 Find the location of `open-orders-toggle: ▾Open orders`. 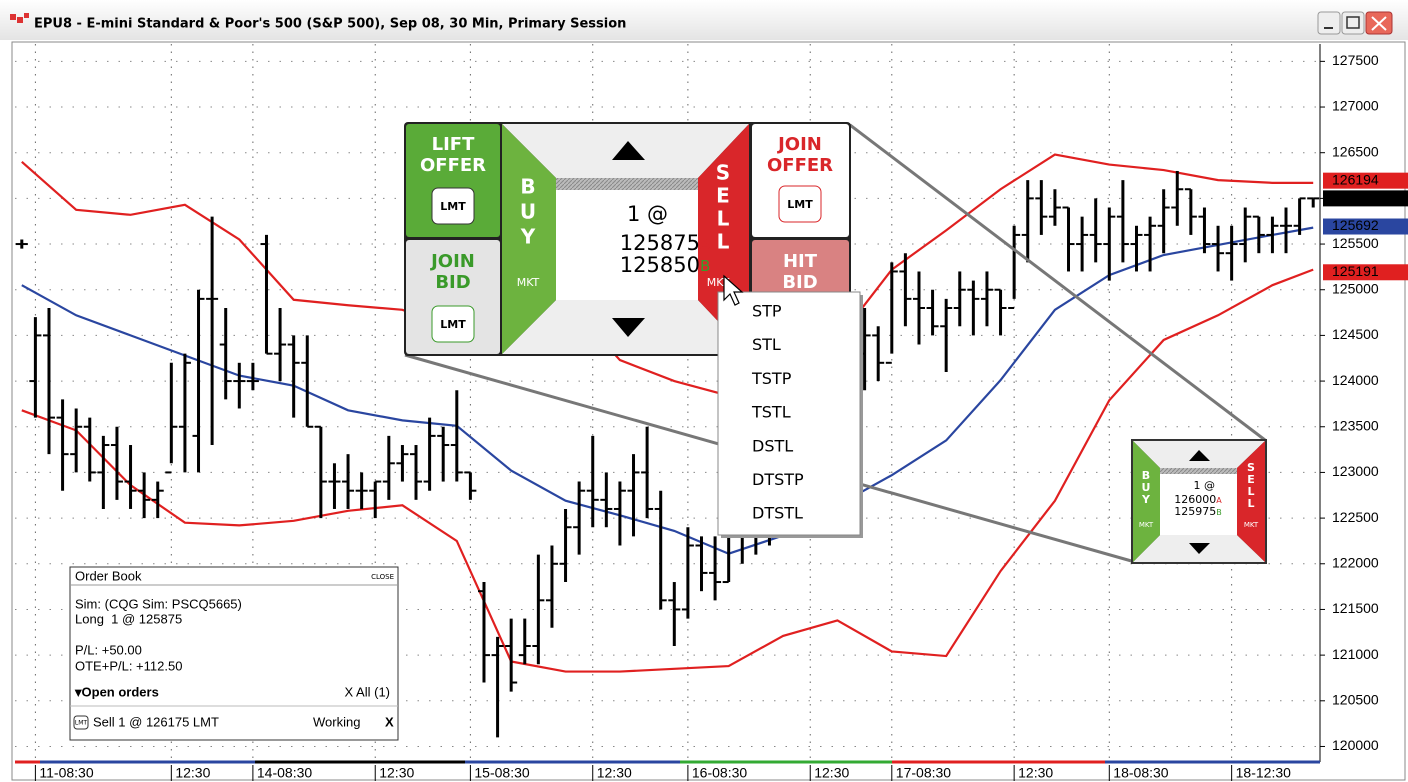

open-orders-toggle: ▾Open orders is located at coordinates (116, 691).